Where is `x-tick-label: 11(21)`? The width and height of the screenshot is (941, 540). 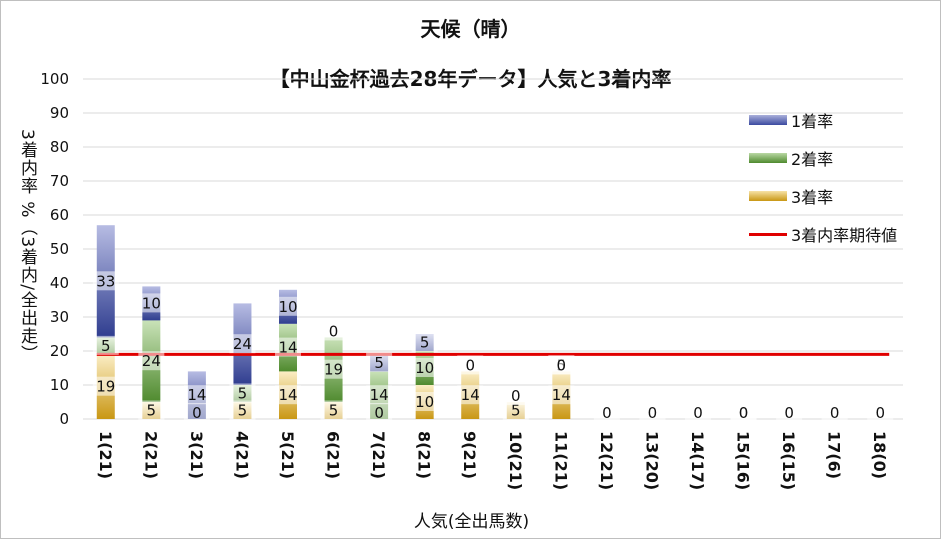 x-tick-label: 11(21) is located at coordinates (560, 460).